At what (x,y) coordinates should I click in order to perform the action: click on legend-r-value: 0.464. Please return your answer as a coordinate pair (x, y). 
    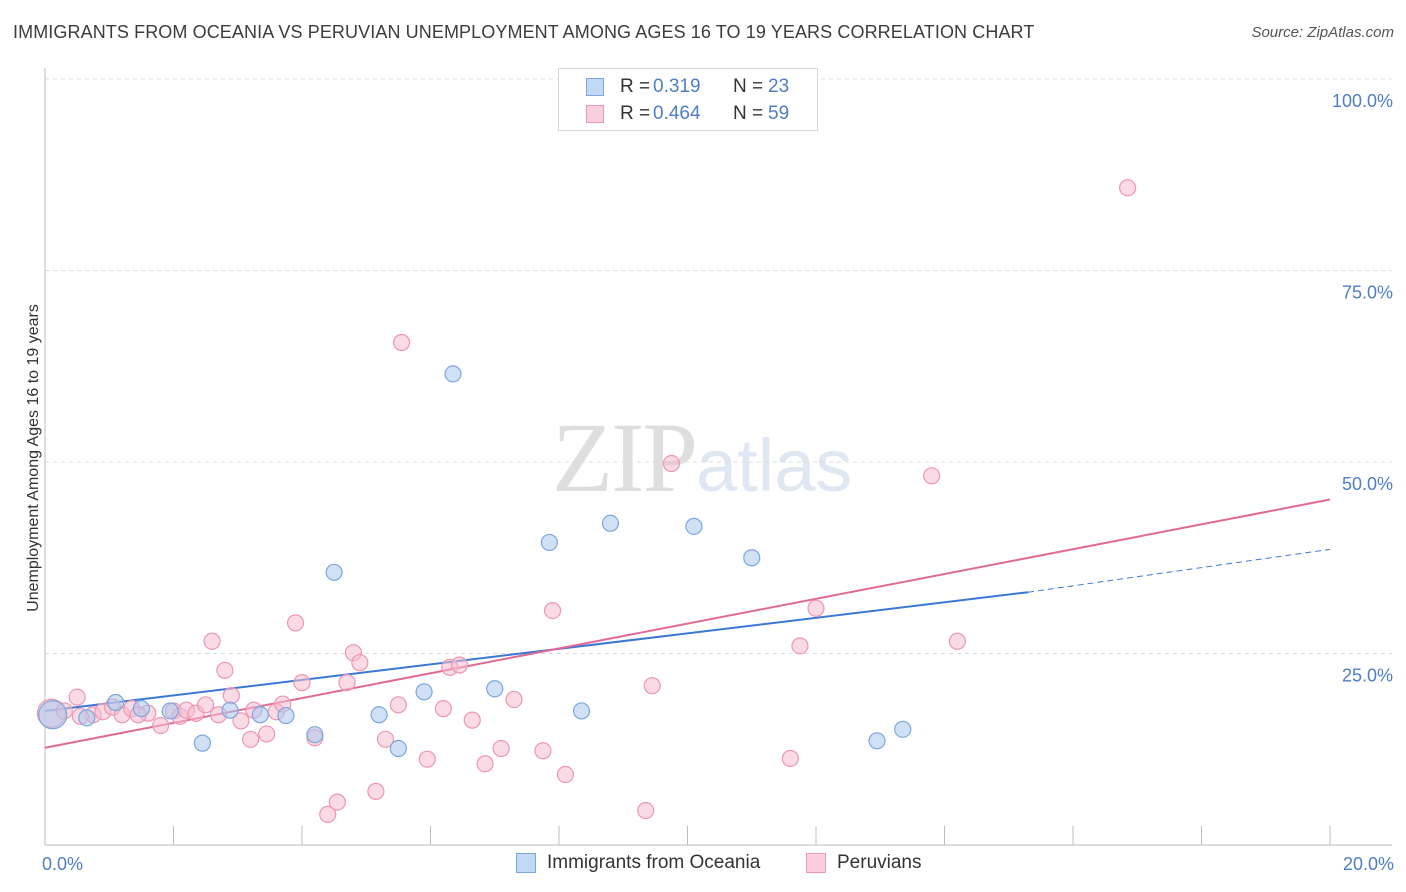
    Looking at the image, I should click on (677, 113).